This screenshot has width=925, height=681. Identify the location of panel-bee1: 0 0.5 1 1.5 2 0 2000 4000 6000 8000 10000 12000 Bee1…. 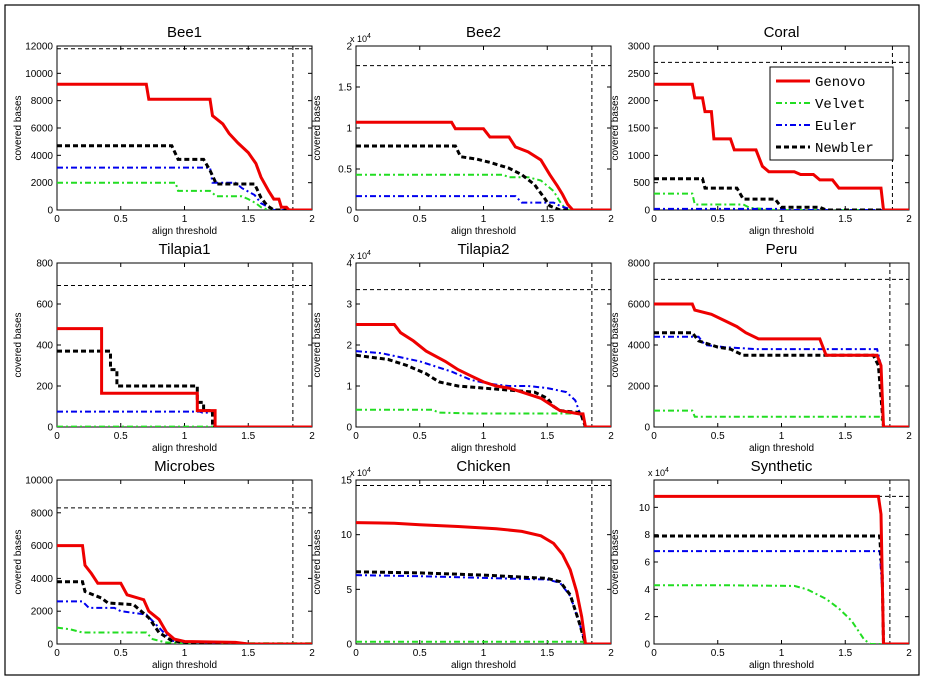
(164, 130).